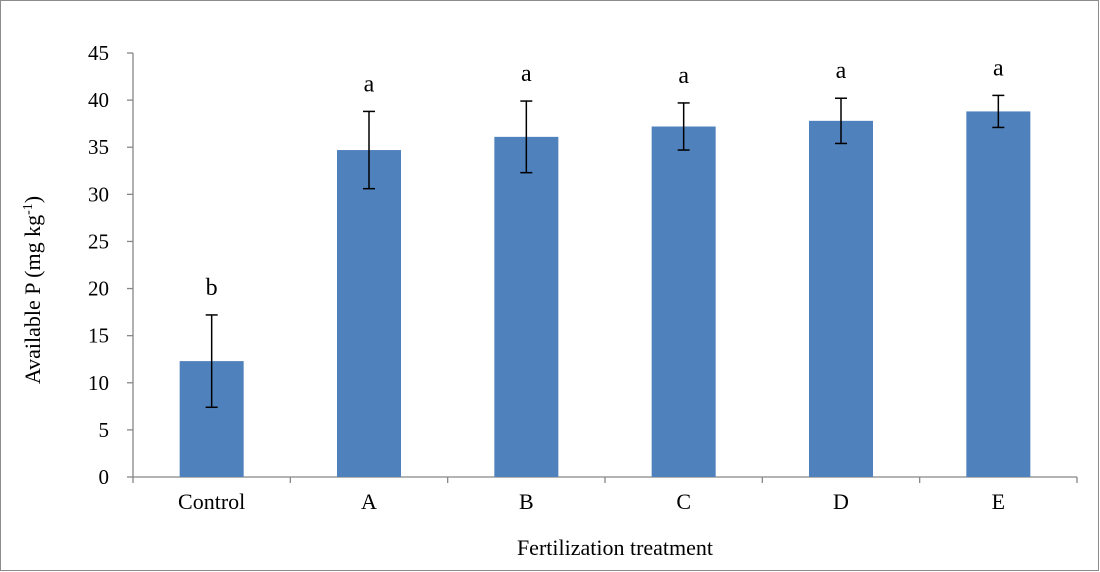 The image size is (1100, 572). What do you see at coordinates (98, 194) in the screenshot?
I see `y-tick-label: 30` at bounding box center [98, 194].